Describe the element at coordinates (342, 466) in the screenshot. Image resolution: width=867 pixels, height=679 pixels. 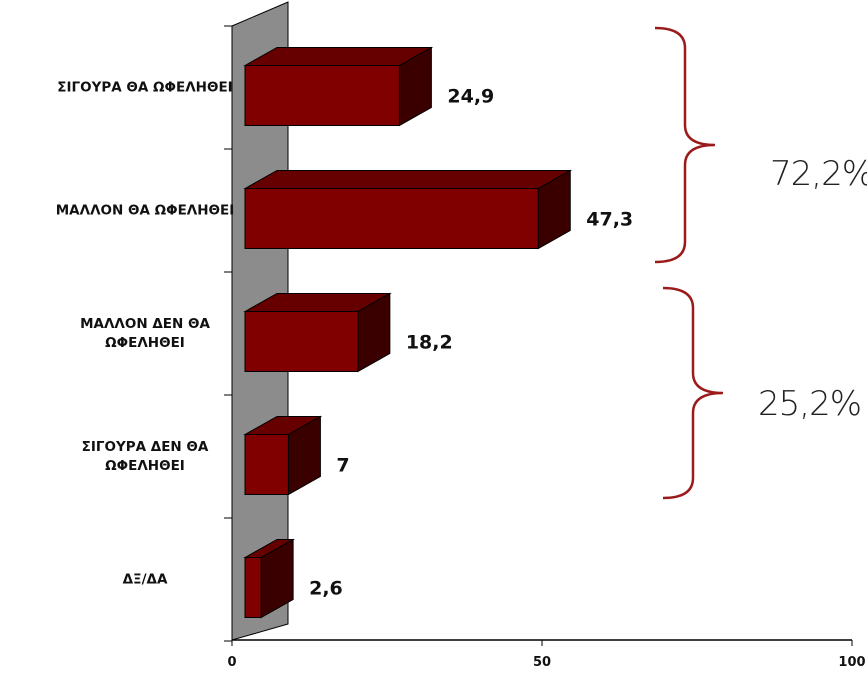
I see `data-label: 7` at that location.